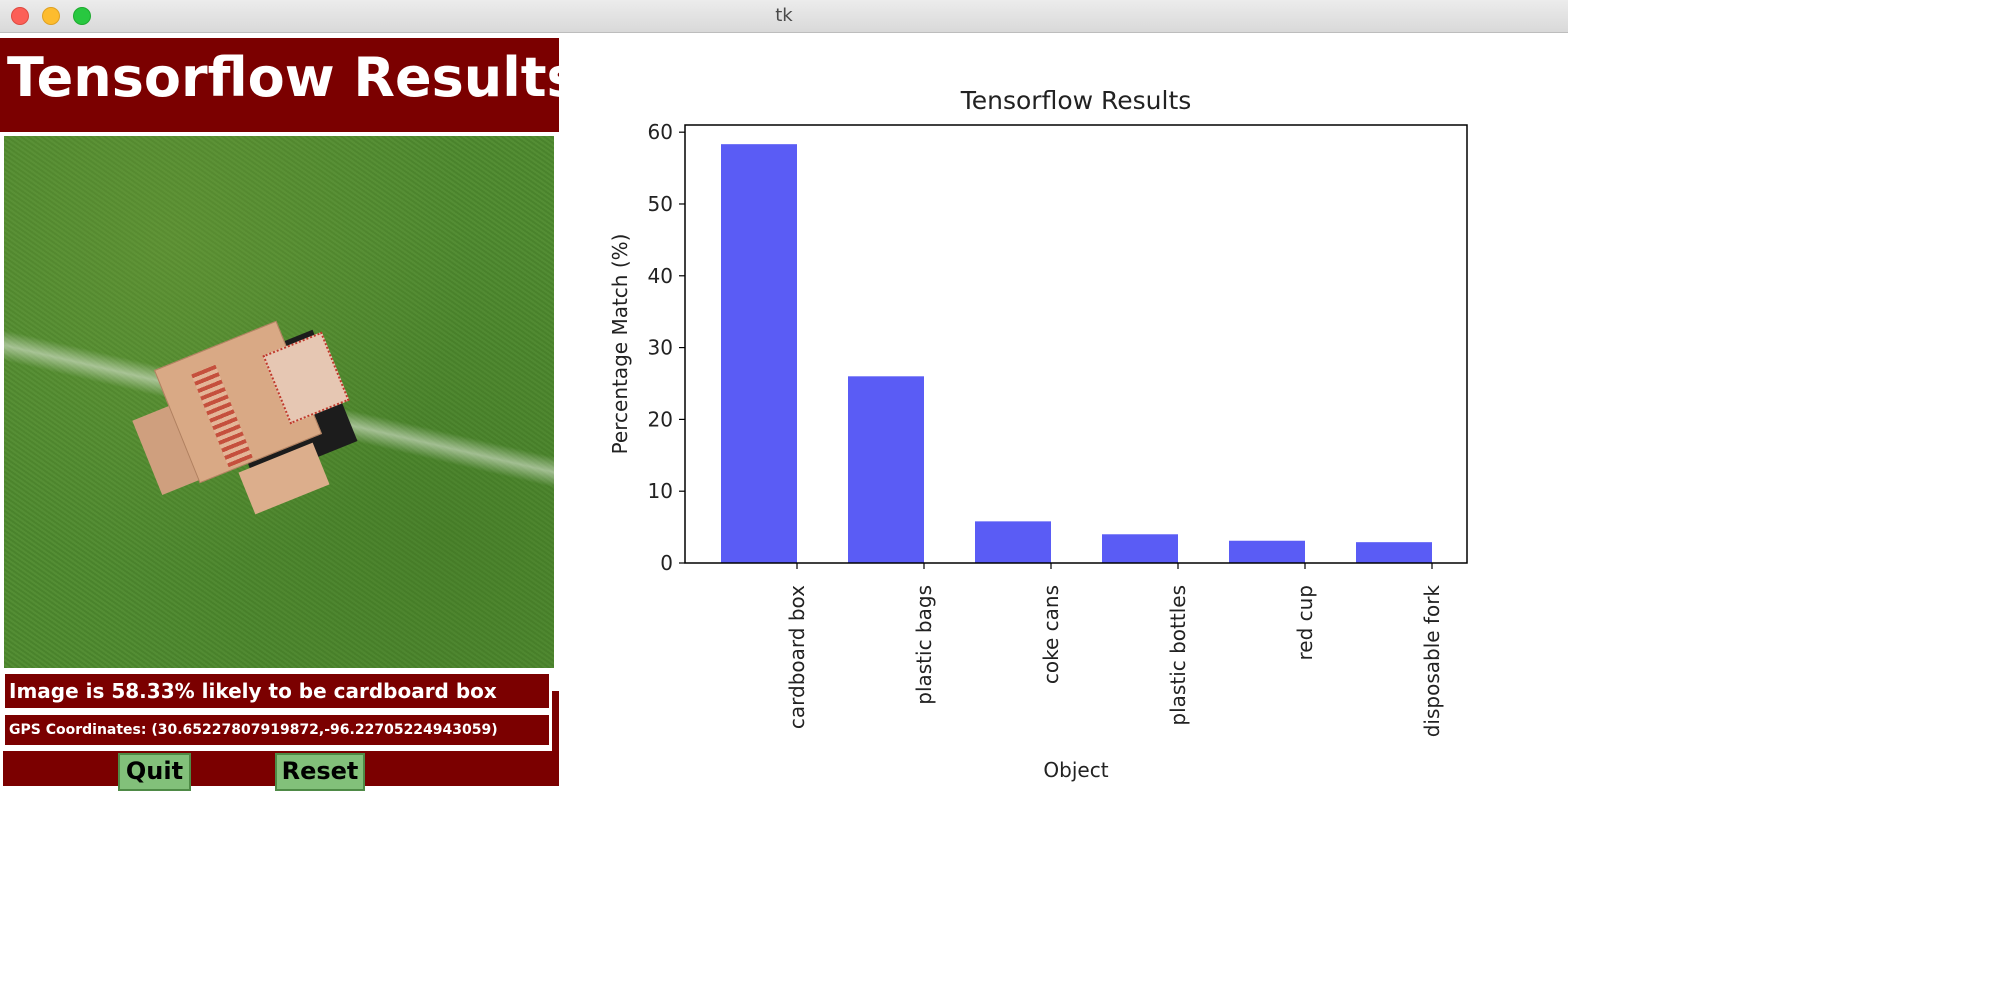  Describe the element at coordinates (1013, 542) in the screenshot. I see `bar-coke-cans` at that location.